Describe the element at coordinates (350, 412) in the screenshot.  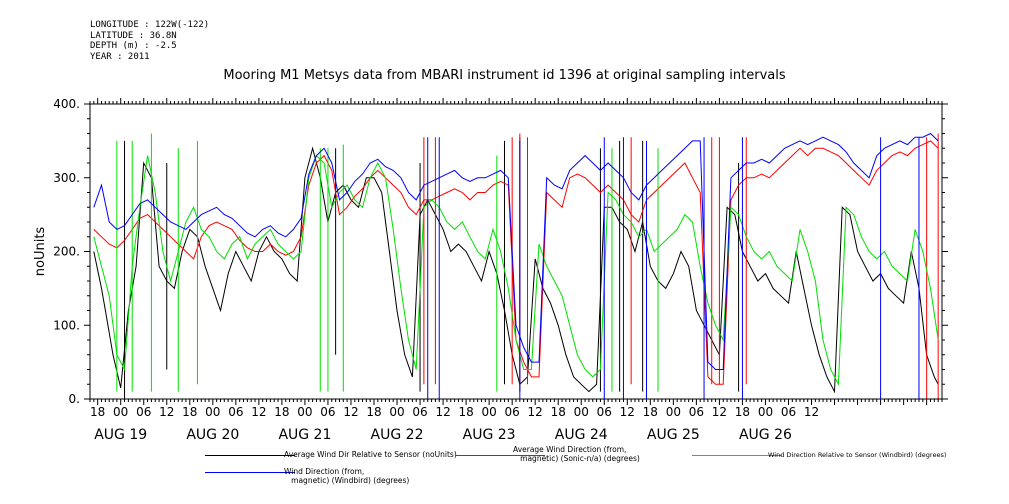
I see `x-tick-label-11: 12` at that location.